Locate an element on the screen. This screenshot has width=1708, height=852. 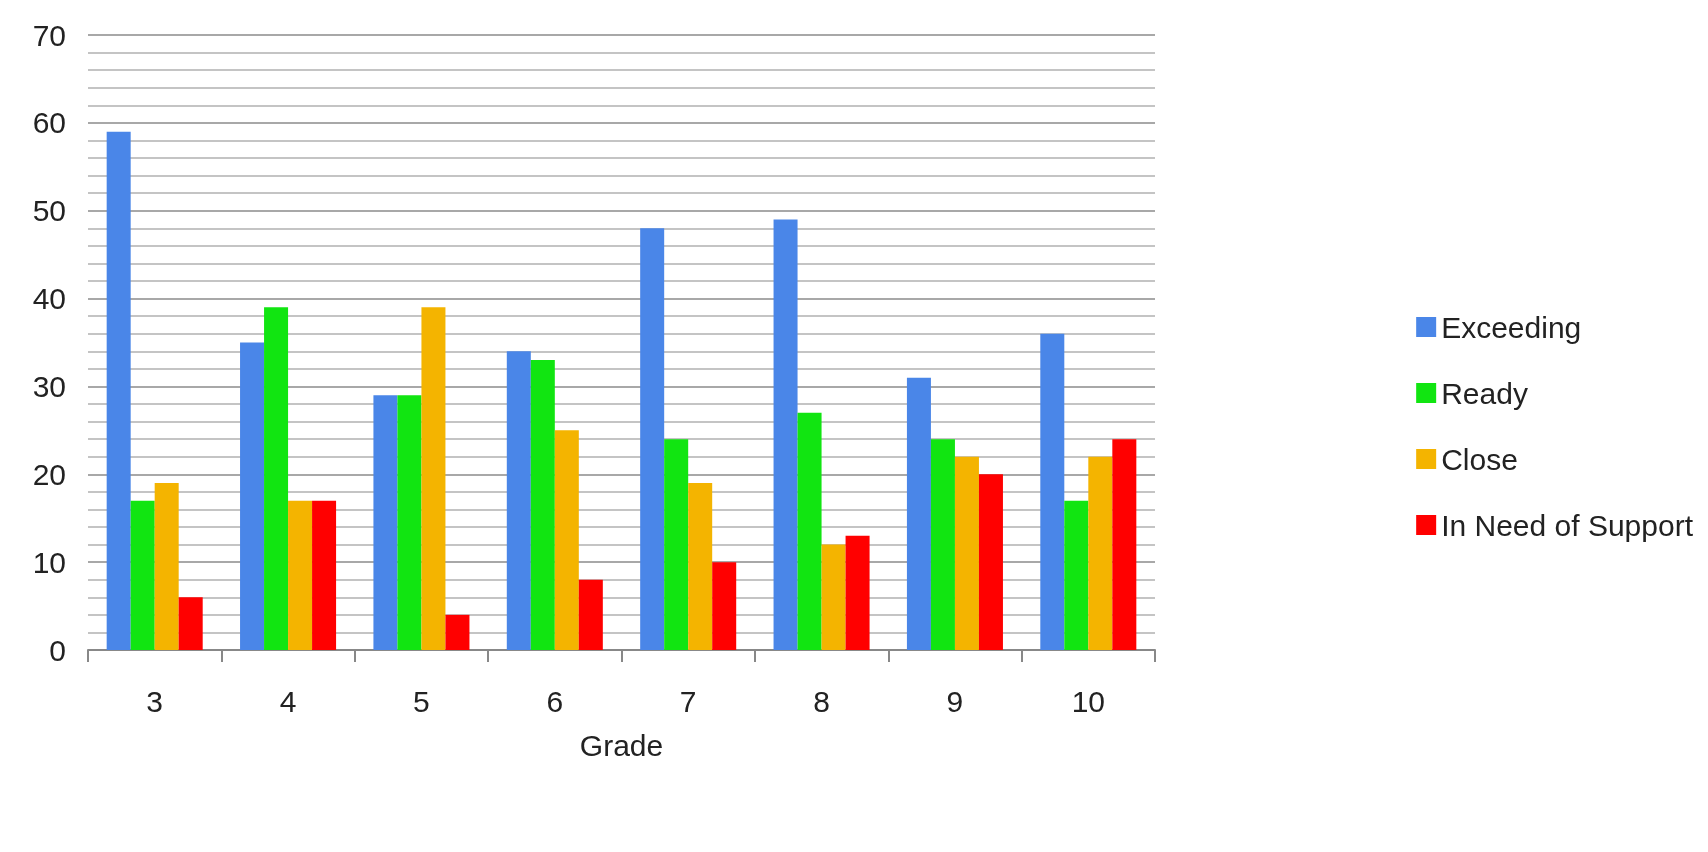
x-tick-label: 6 is located at coordinates (555, 701).